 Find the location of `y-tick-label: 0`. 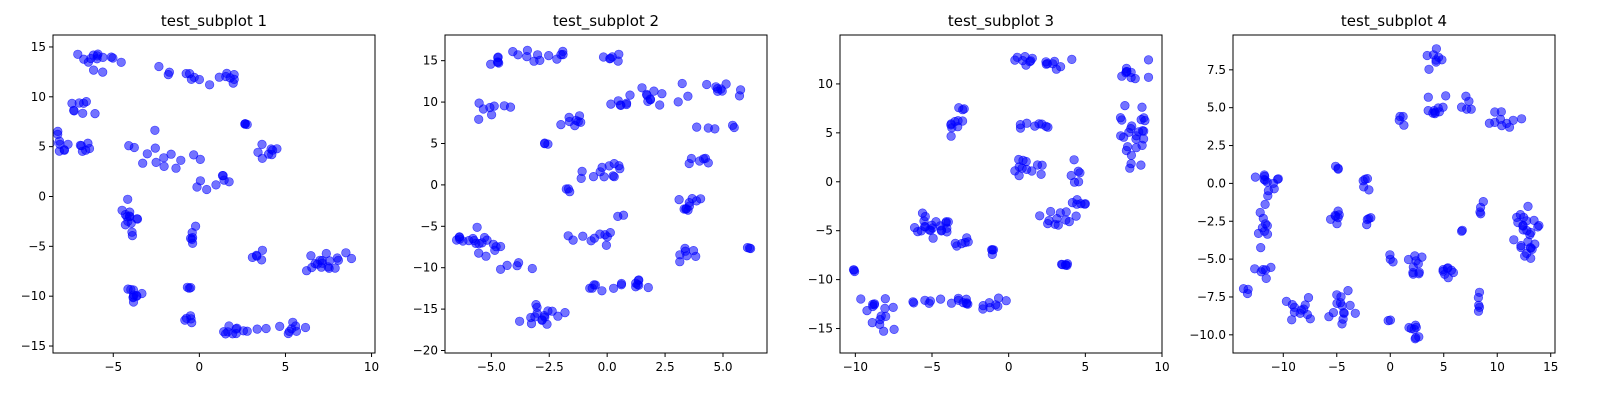

y-tick-label: 0 is located at coordinates (434, 185).